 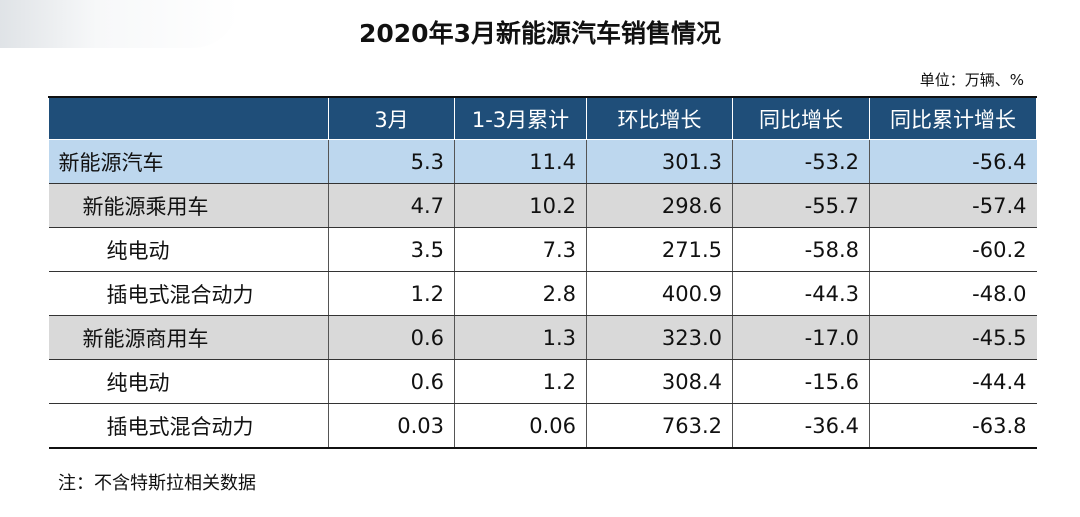 What do you see at coordinates (801, 161) in the screenshot?
I see `table-cell: -53.2` at bounding box center [801, 161].